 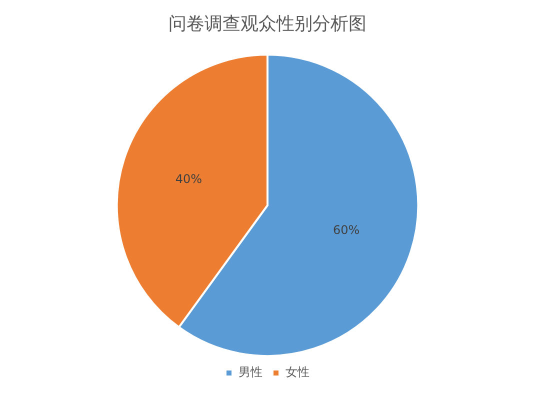 What do you see at coordinates (298, 372) in the screenshot?
I see `legend-label: 女性` at bounding box center [298, 372].